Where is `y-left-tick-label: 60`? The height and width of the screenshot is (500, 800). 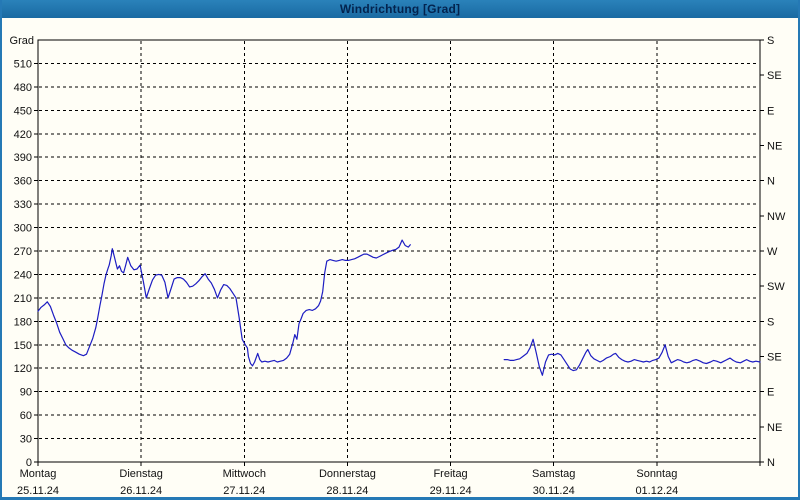
y-left-tick-label: 60 is located at coordinates (26, 416).